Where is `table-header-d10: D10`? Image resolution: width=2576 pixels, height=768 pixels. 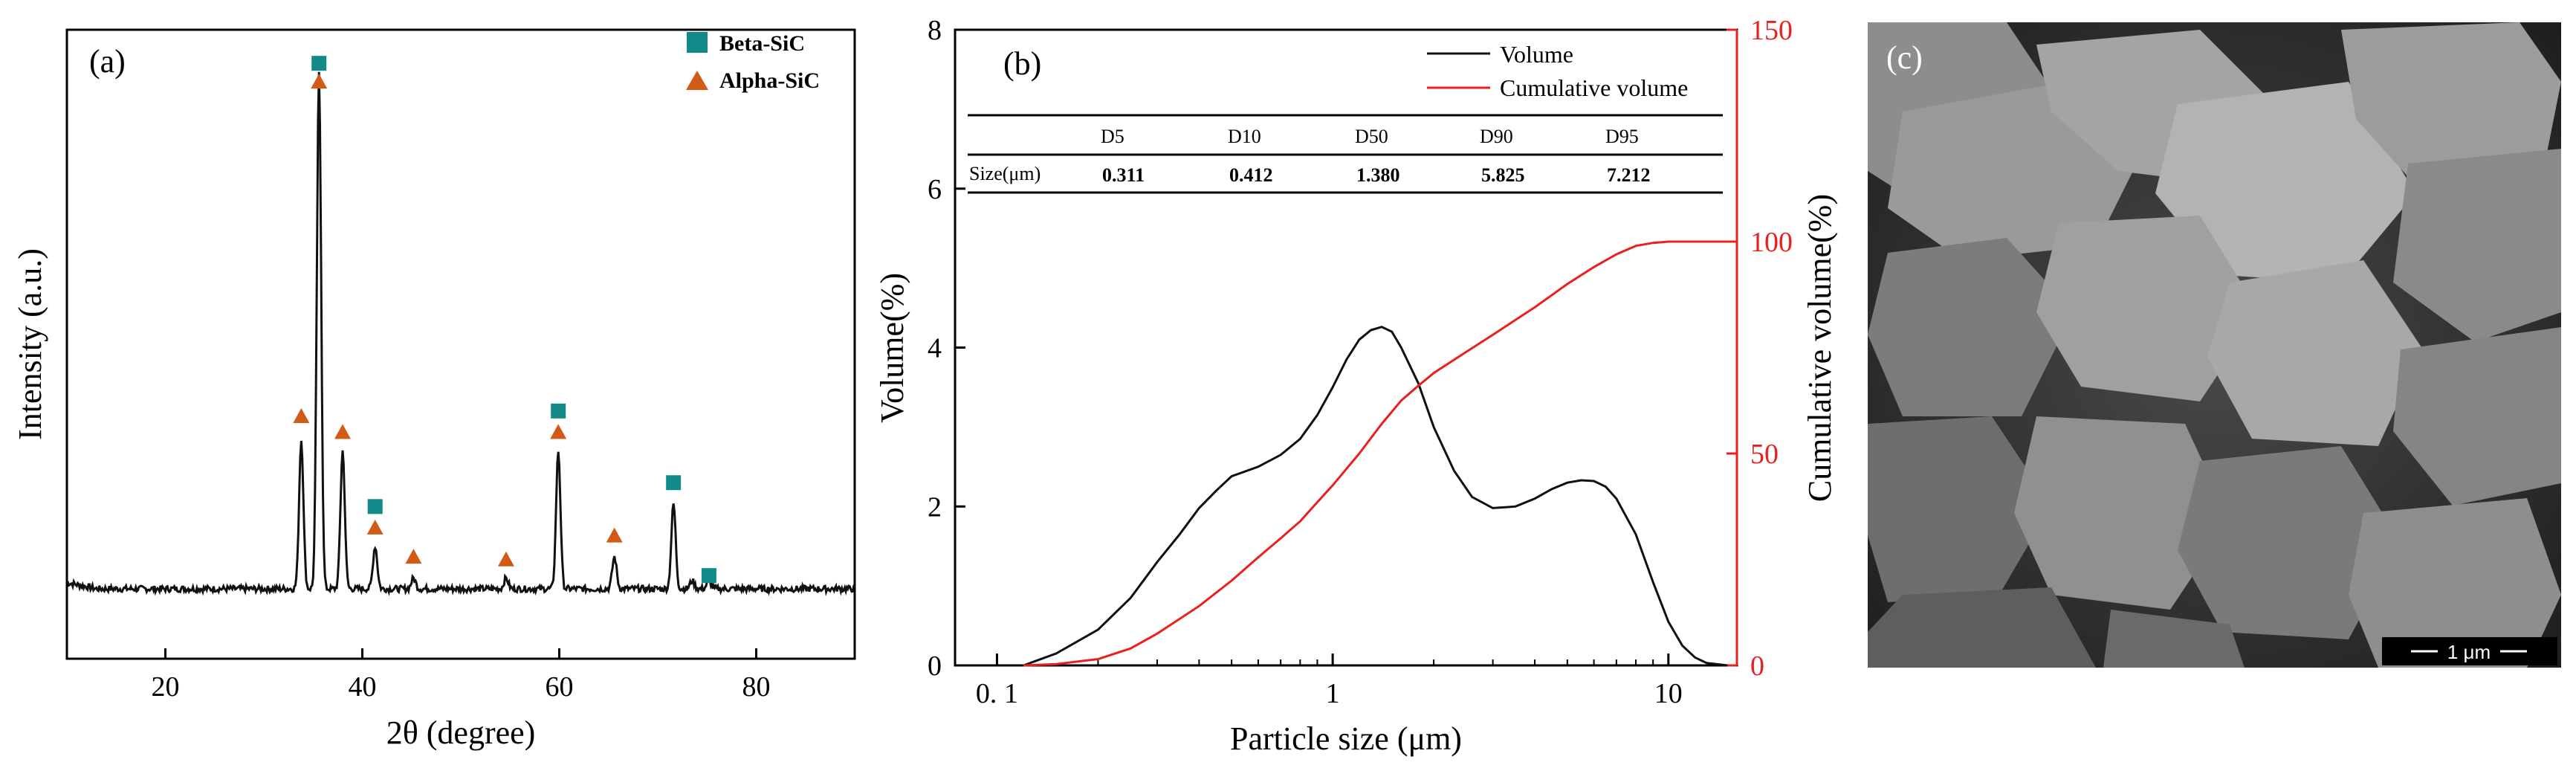 table-header-d10: D10 is located at coordinates (1244, 136).